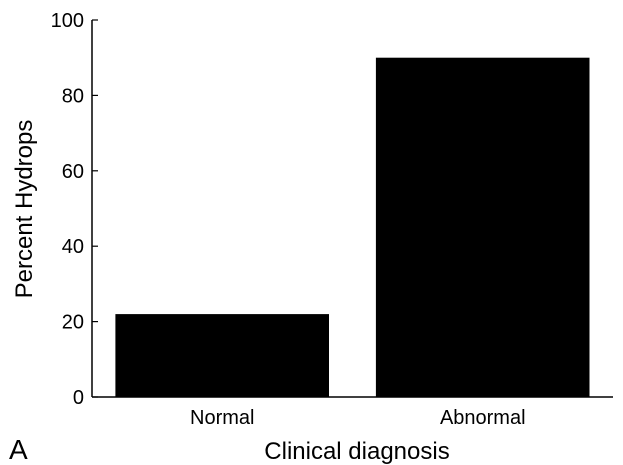 The width and height of the screenshot is (623, 465). What do you see at coordinates (73, 172) in the screenshot?
I see `y-tick-label: 60` at bounding box center [73, 172].